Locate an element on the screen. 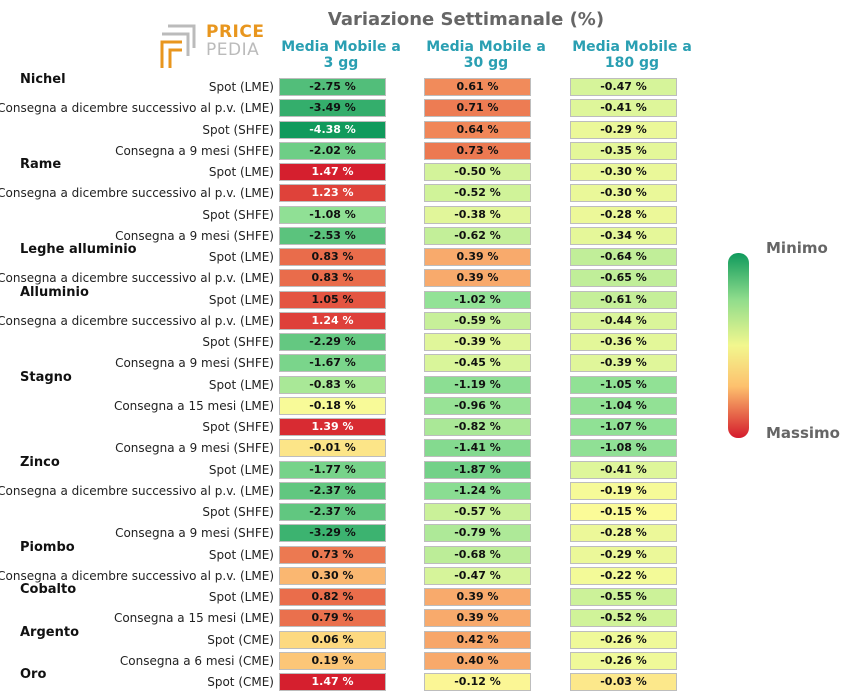 The height and width of the screenshot is (697, 846). group-label: Oro is located at coordinates (33, 674).